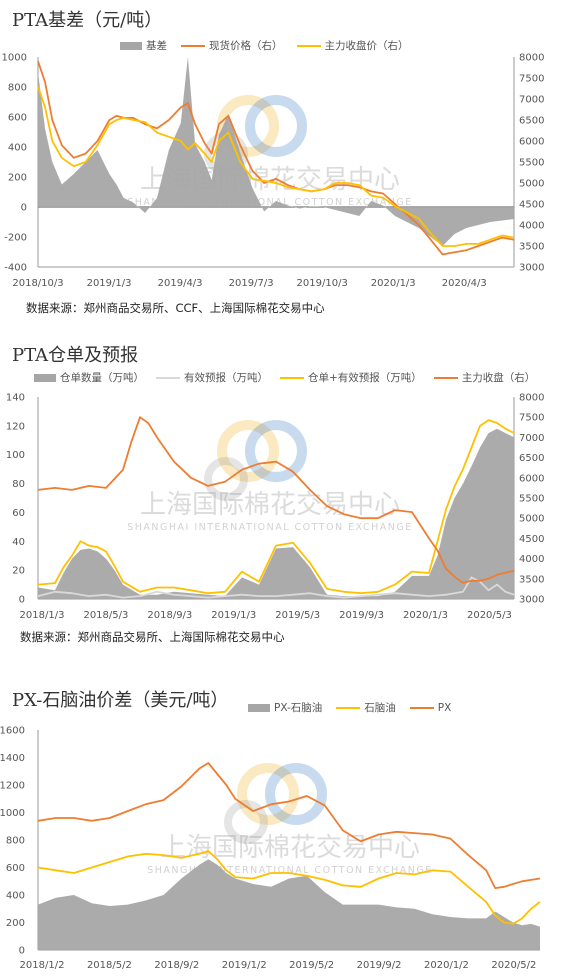 The height and width of the screenshot is (976, 561). What do you see at coordinates (180, 283) in the screenshot?
I see `x-tick-label: 2019/4/3` at bounding box center [180, 283].